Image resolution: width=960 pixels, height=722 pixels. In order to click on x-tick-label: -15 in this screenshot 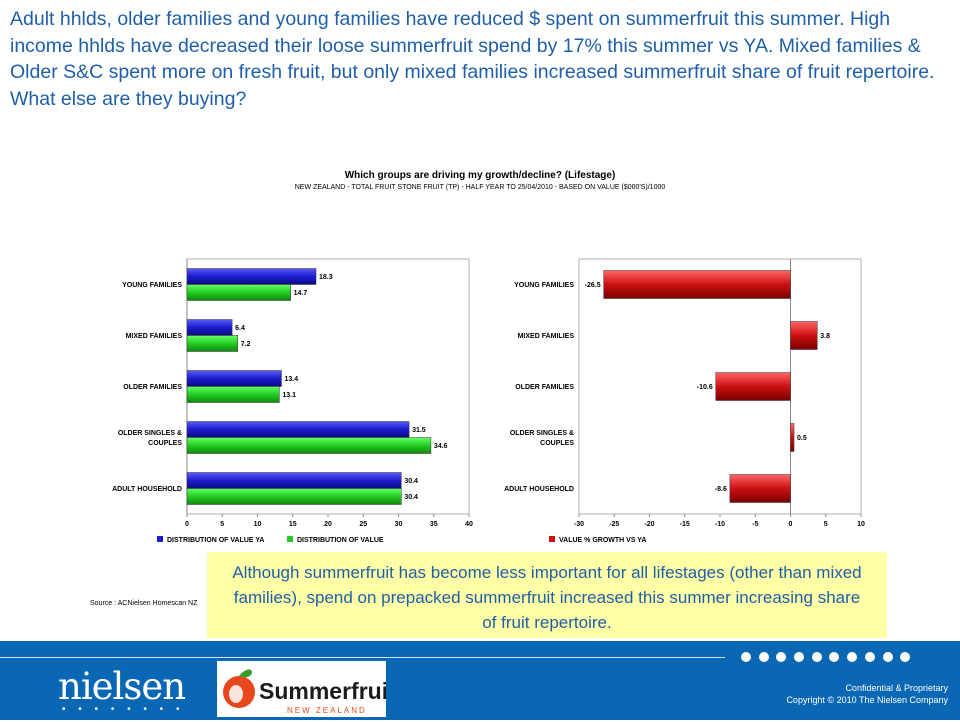, I will do `click(685, 524)`.